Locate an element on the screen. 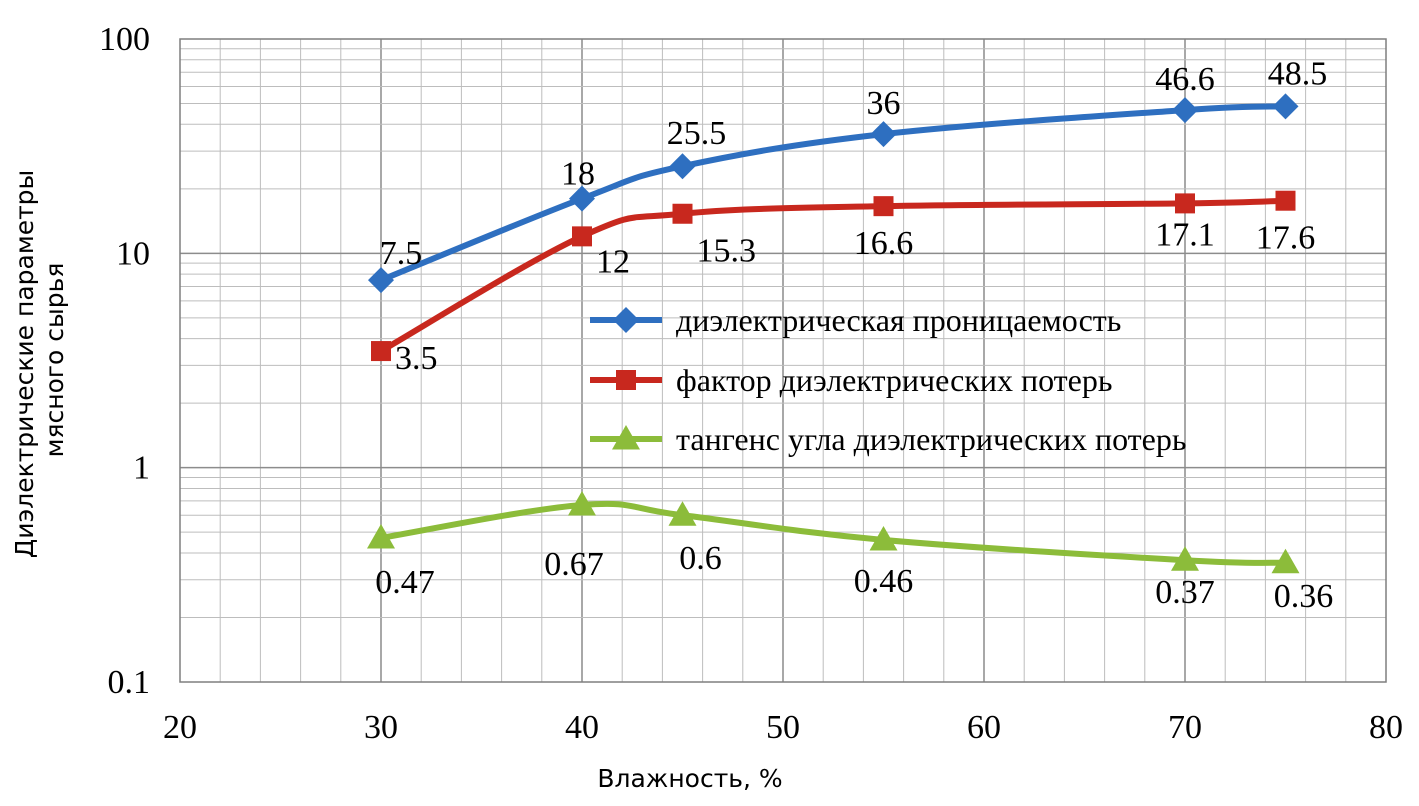  data-label: 17.1 is located at coordinates (1185, 234).